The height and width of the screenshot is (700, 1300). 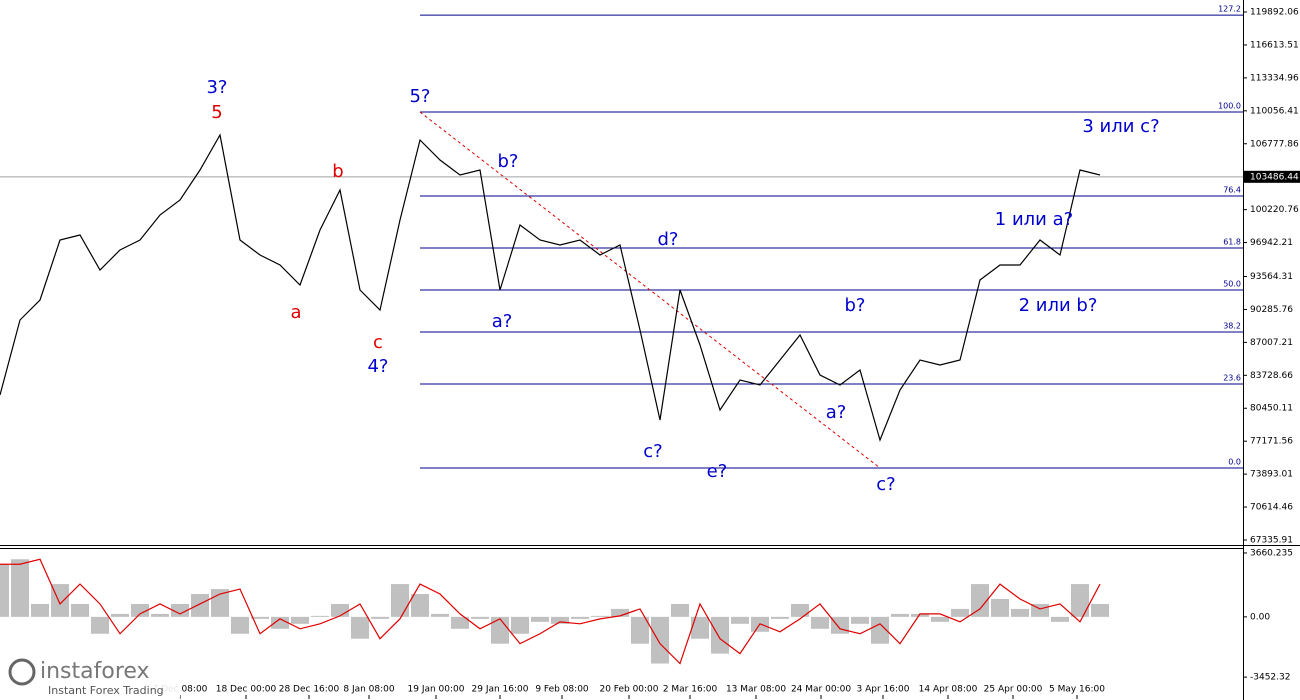 I want to click on y-tick-label: 93564.31, so click(x=1271, y=277).